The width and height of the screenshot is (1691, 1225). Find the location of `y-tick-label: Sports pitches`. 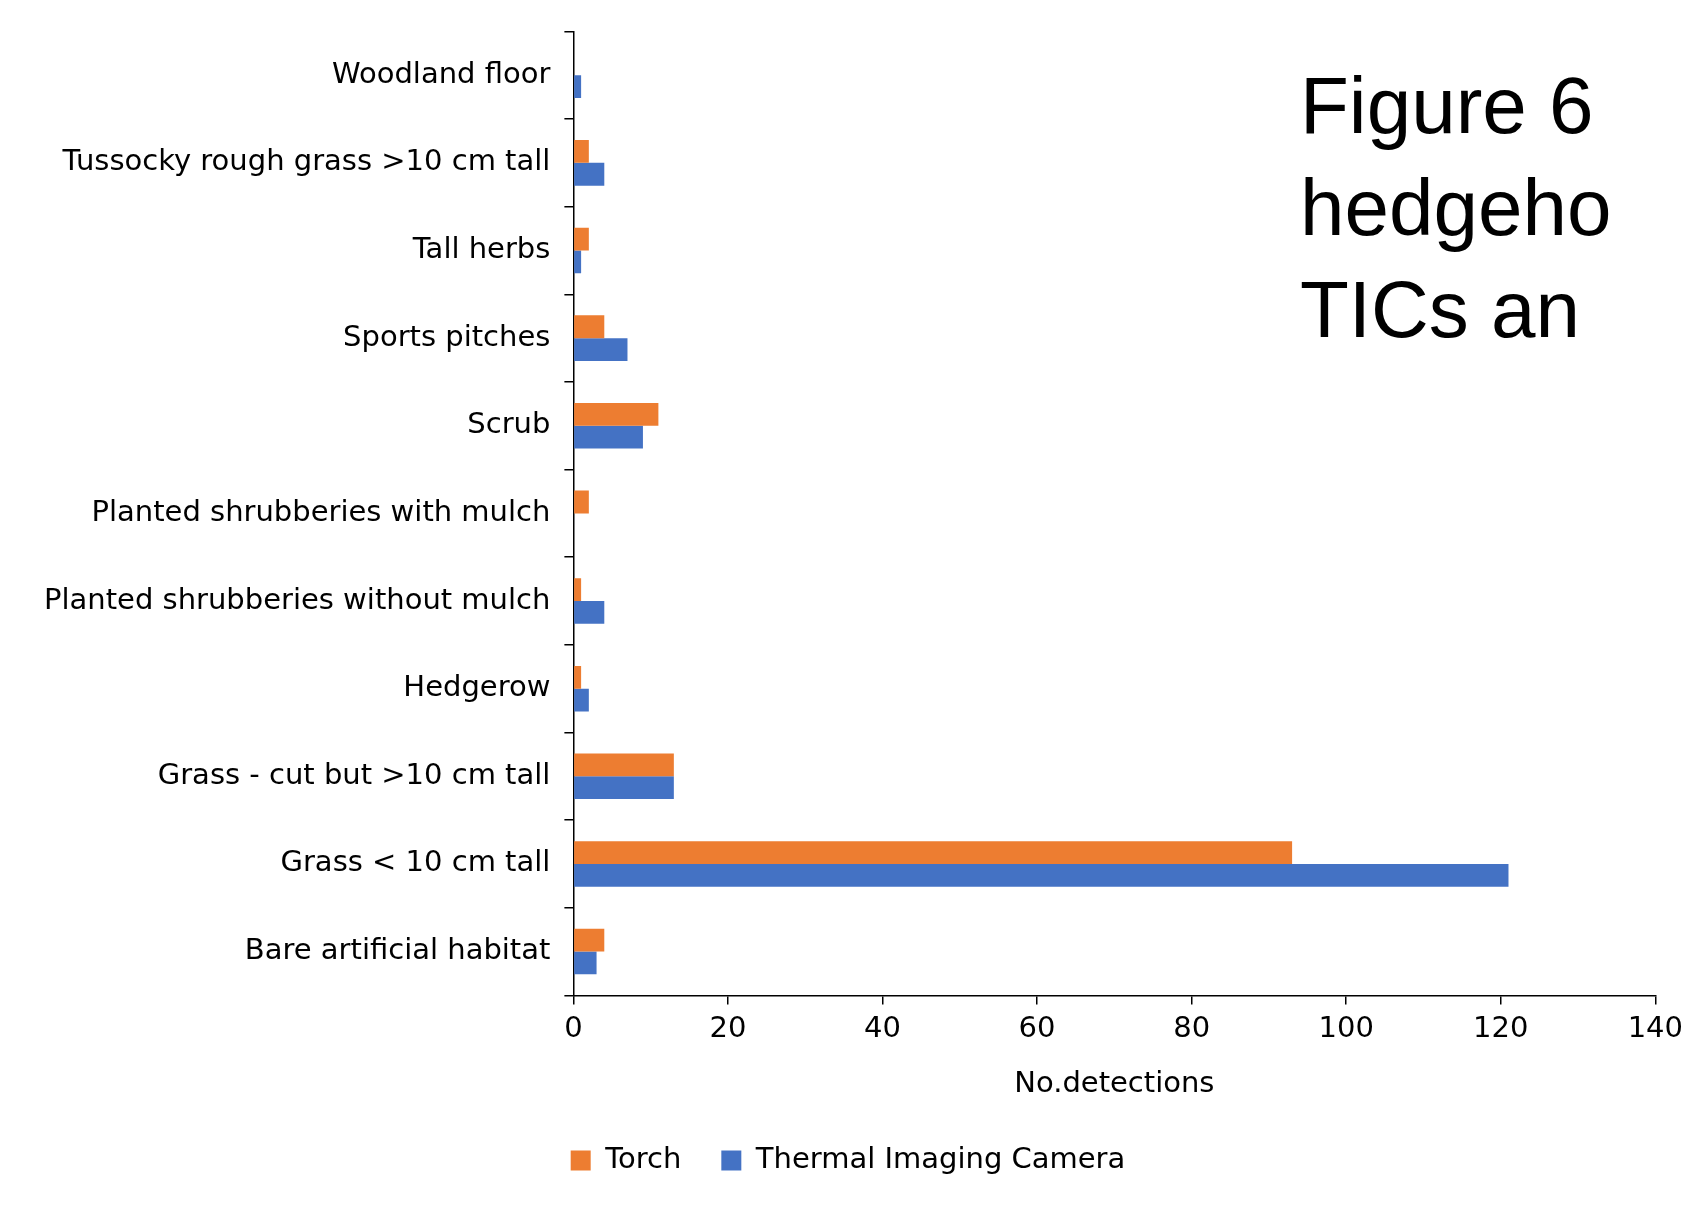

y-tick-label: Sports pitches is located at coordinates (447, 335).